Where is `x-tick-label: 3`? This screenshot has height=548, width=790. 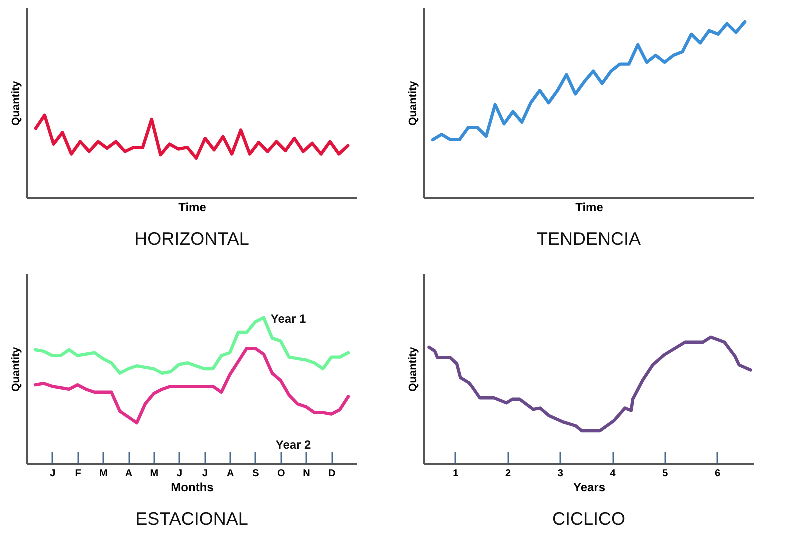
x-tick-label: 3 is located at coordinates (561, 474).